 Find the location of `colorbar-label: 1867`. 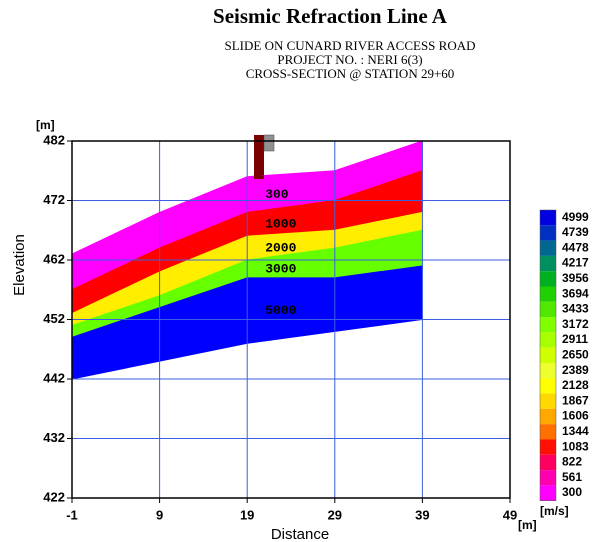

colorbar-label: 1867 is located at coordinates (575, 400).